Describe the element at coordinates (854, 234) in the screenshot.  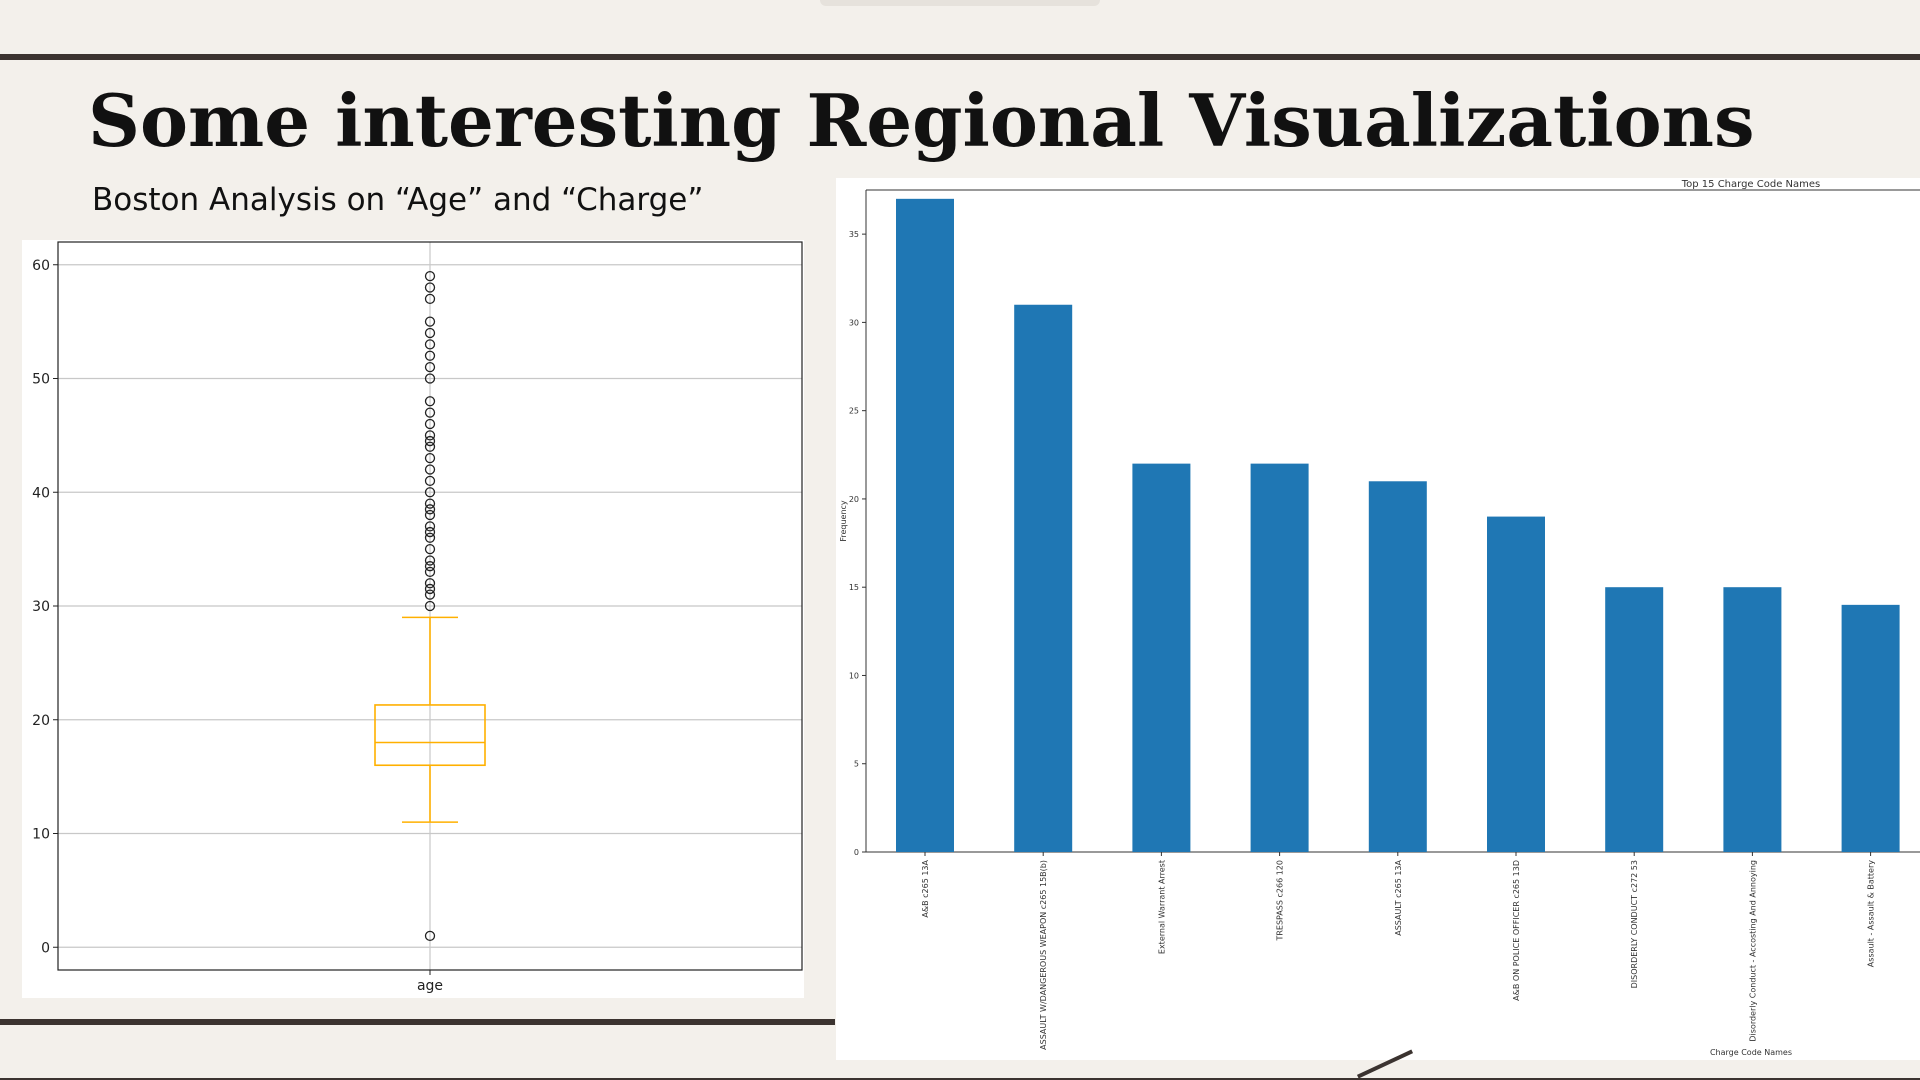
I see `y-tick-label: 35` at that location.